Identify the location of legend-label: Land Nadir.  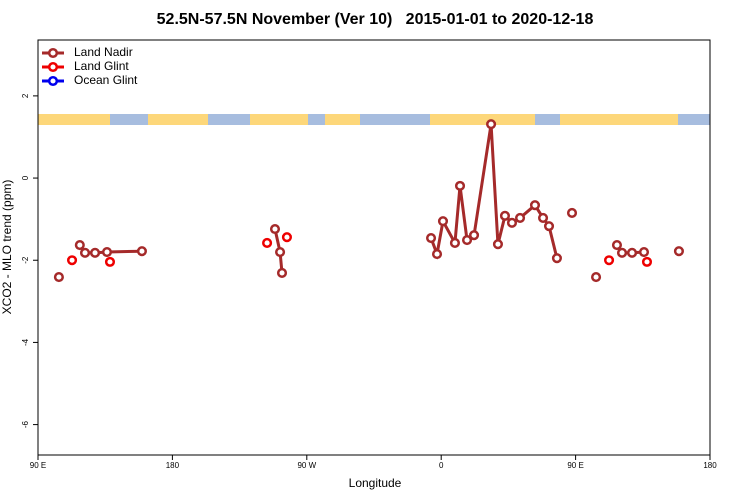
(103, 52).